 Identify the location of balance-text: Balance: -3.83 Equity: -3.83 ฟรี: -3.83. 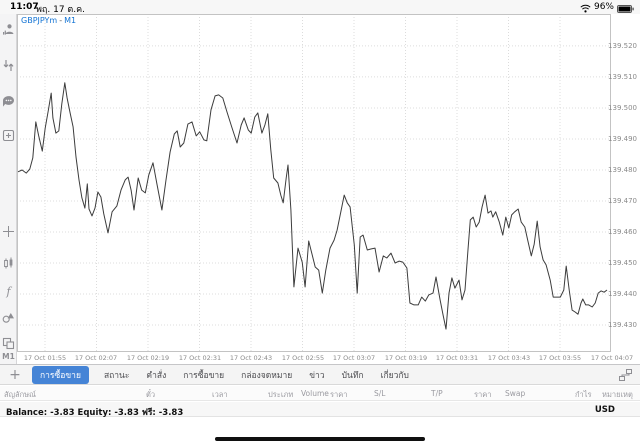
(95, 413).